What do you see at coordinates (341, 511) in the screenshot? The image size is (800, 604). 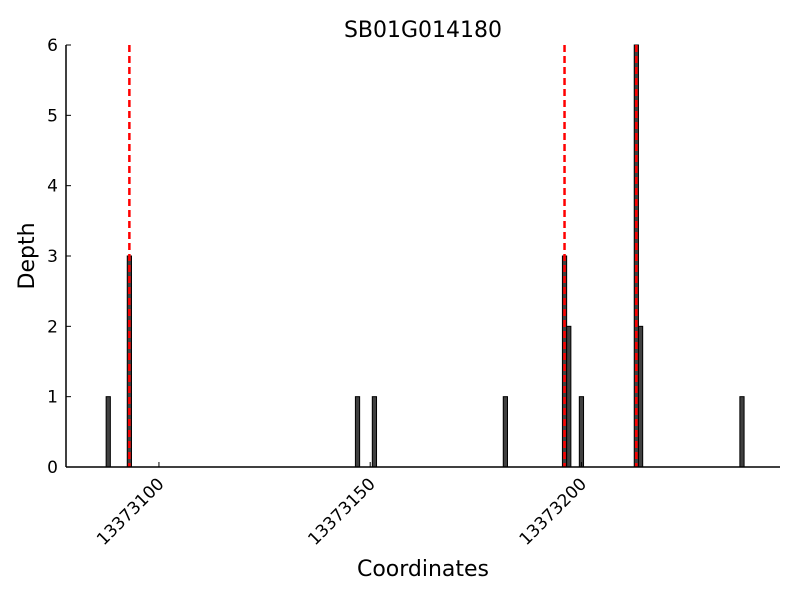 I see `x-tick-label: 13373150` at bounding box center [341, 511].